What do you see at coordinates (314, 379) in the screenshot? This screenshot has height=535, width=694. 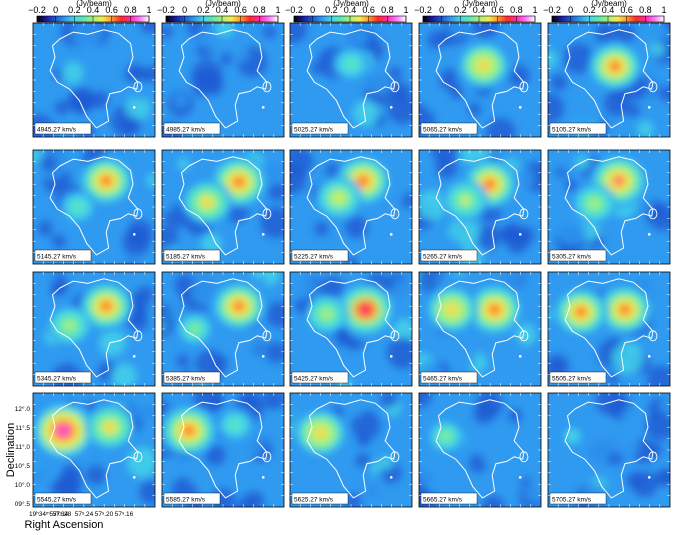 I see `velocity-text: 5425.27 km/s` at bounding box center [314, 379].